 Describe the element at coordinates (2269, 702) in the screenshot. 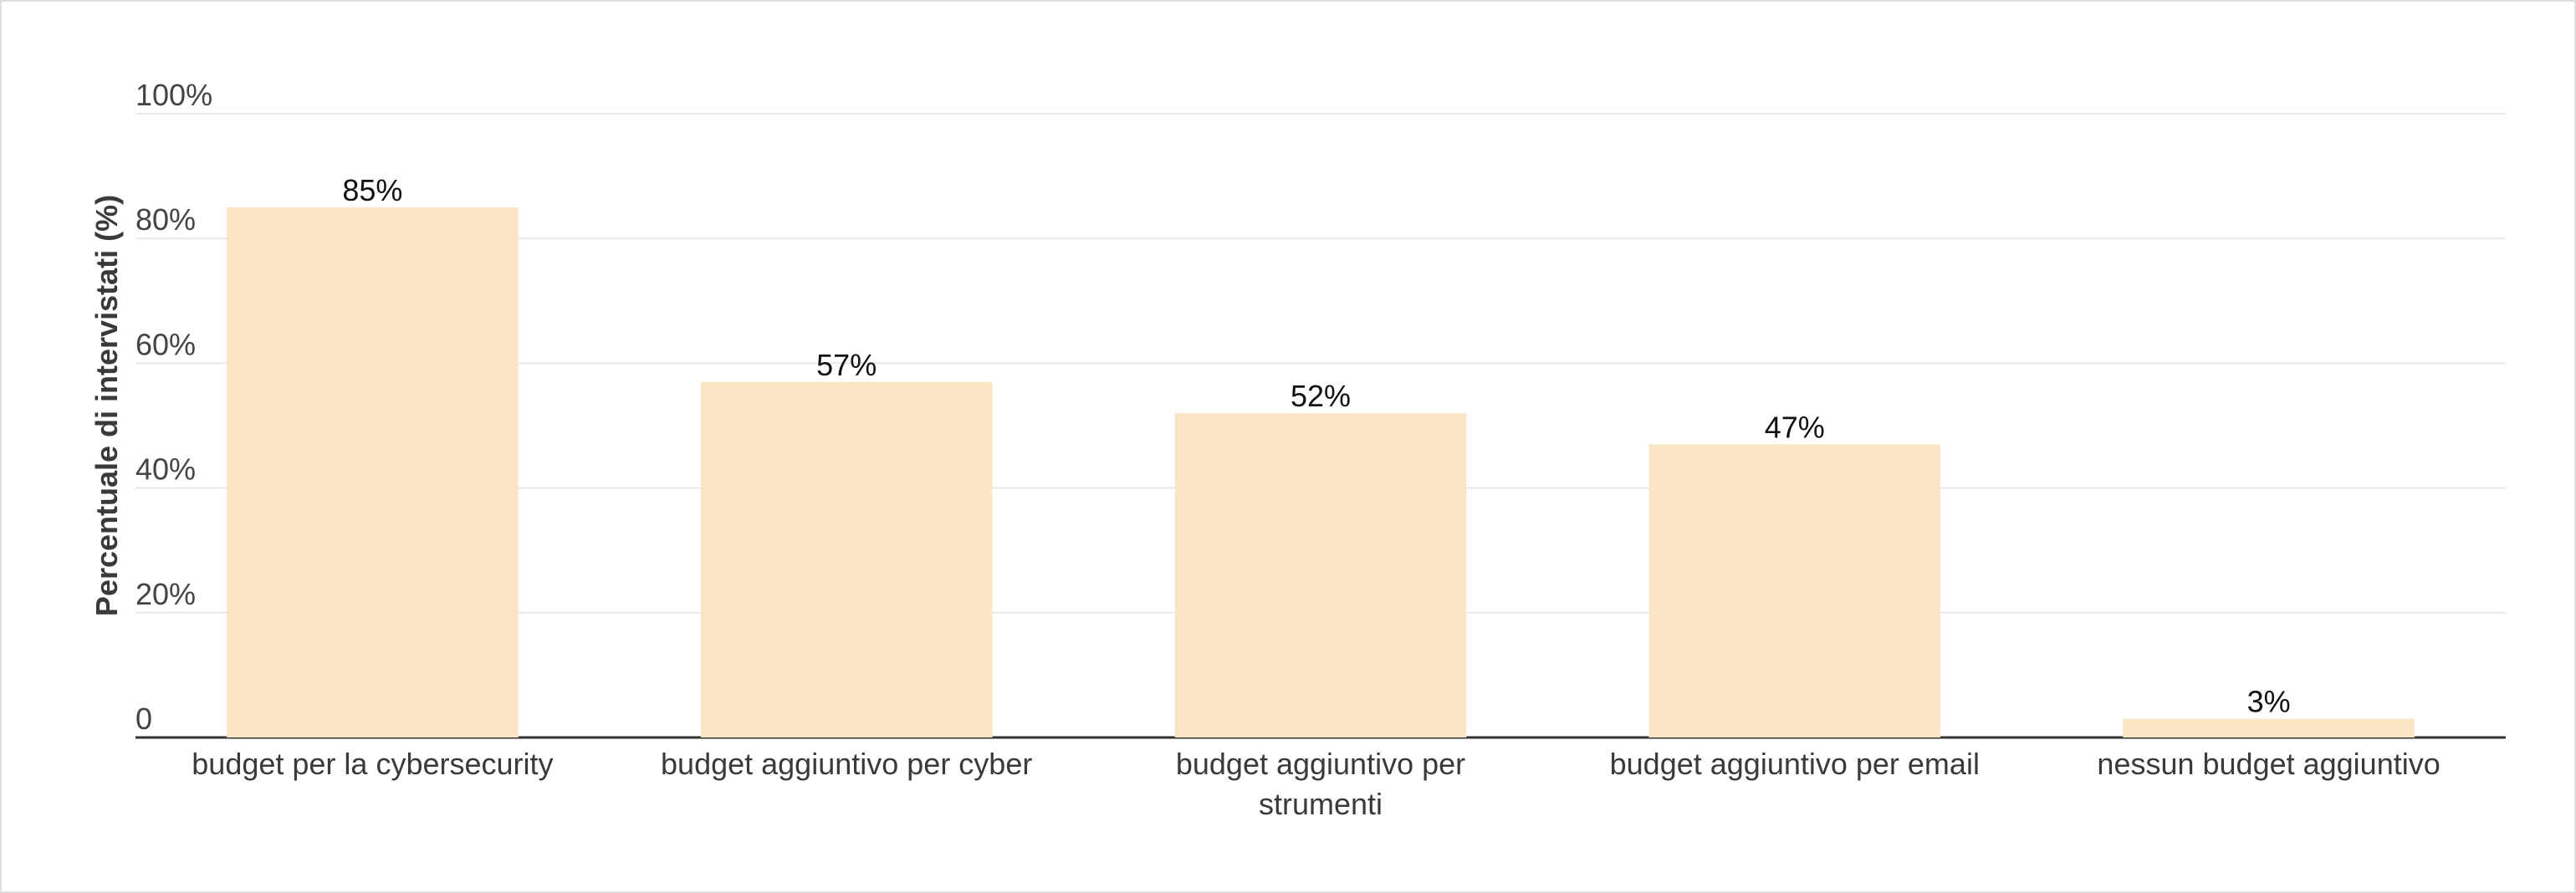

I see `data-label: 3%` at that location.